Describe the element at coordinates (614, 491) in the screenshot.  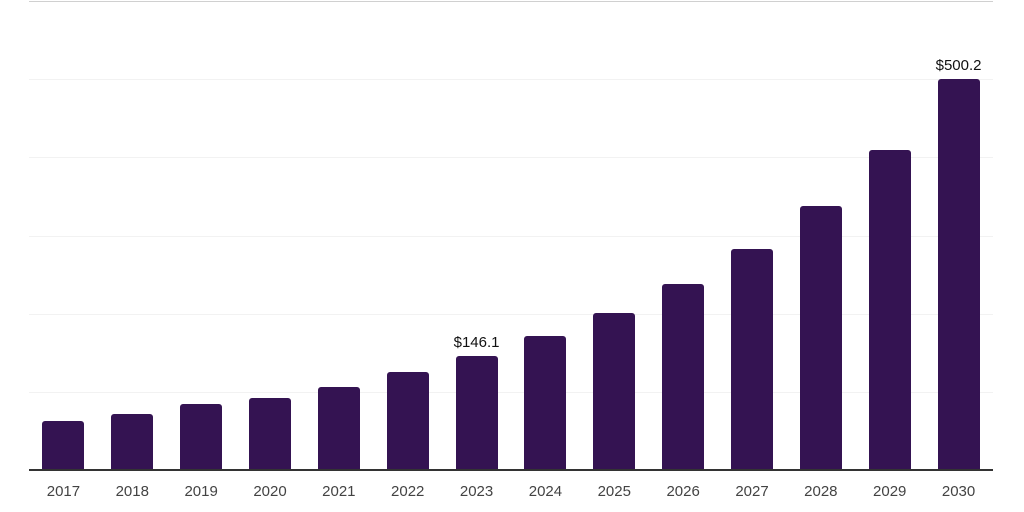
I see `x-tick-label-2025: 2025` at that location.